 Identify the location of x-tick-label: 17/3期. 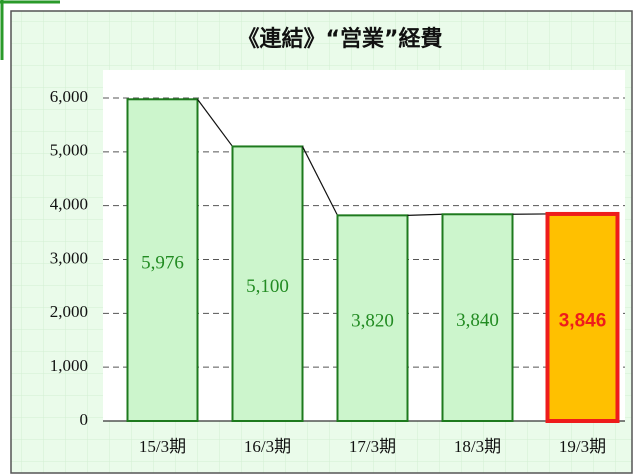
(372, 446).